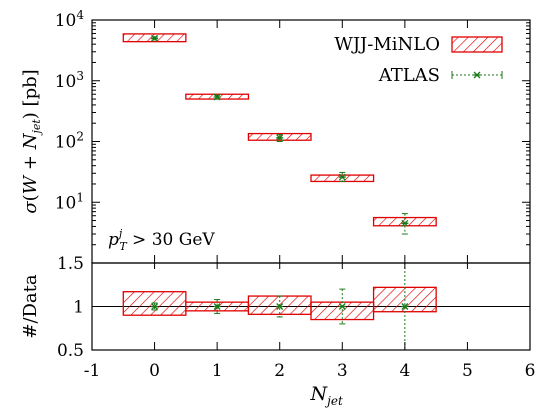  I want to click on legend-label-atlas: ATLAS, so click(409, 75).